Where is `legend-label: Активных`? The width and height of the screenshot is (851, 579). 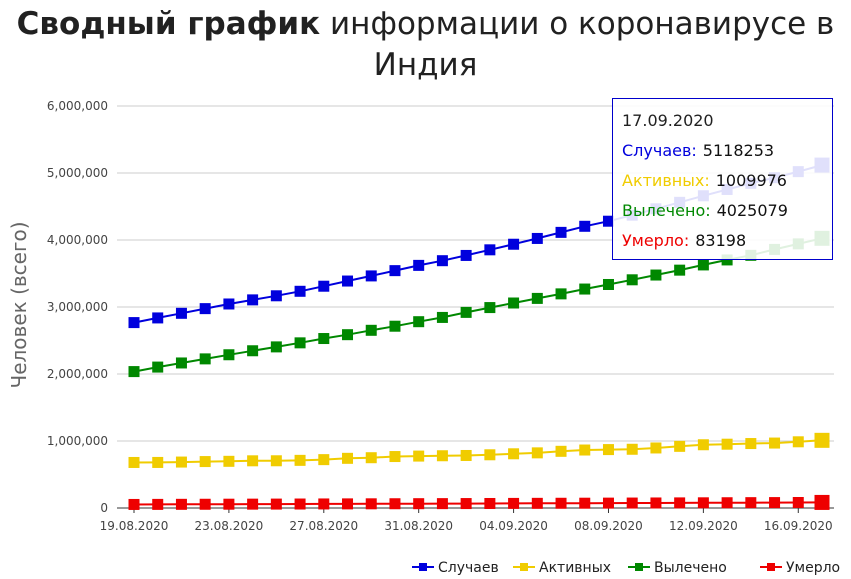
legend-label: Активных is located at coordinates (575, 568).